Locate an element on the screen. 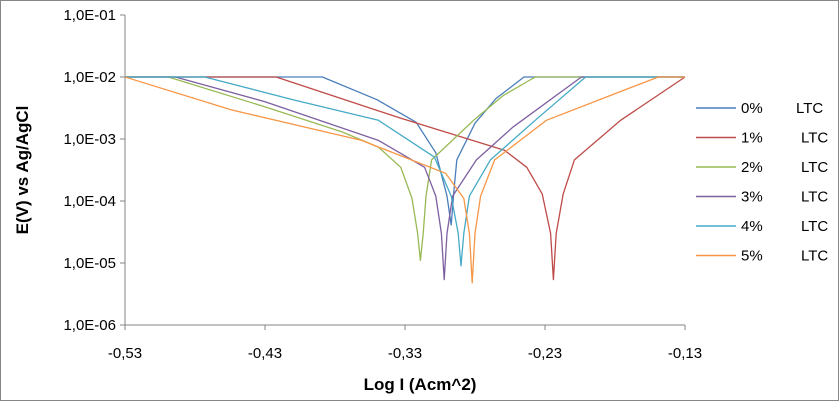 The height and width of the screenshot is (401, 839). legend-item: 1% LTC is located at coordinates (762, 138).